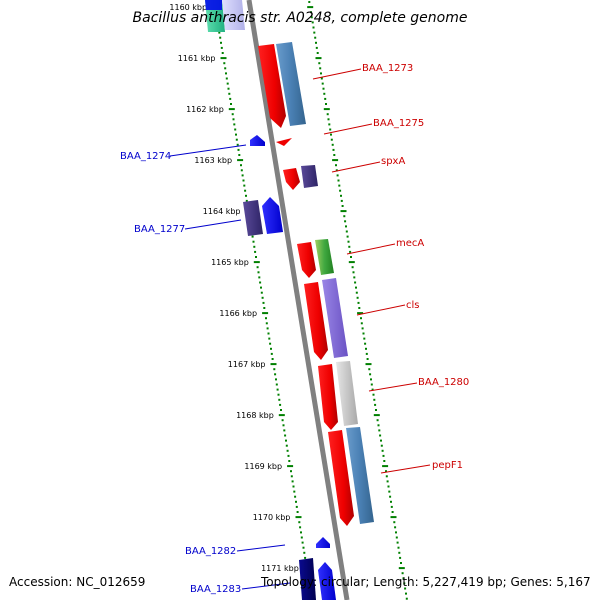  What do you see at coordinates (263, 466) in the screenshot?
I see `tick-label: 1169 kbp` at bounding box center [263, 466].